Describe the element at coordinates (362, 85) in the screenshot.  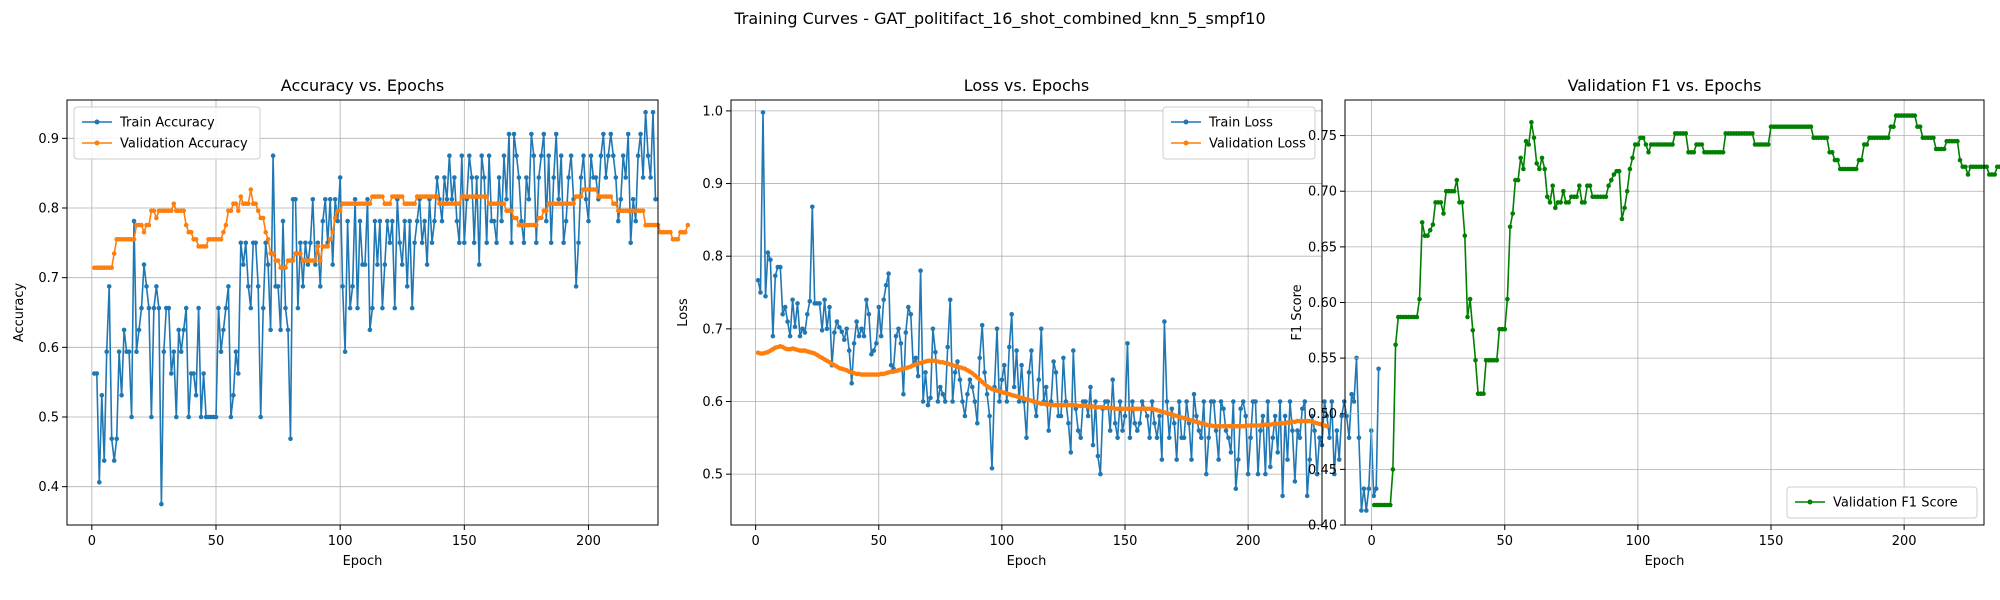
I see `chart-title: Accuracy vs. Epochs` at that location.